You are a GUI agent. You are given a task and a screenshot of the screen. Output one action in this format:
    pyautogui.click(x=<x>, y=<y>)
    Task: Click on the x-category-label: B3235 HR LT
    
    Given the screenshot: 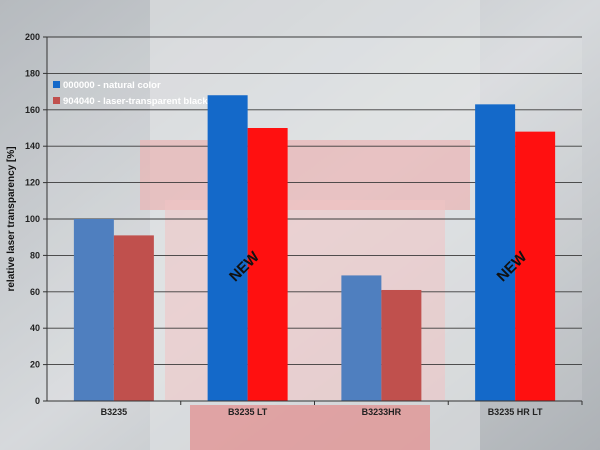 What is the action you would take?
    pyautogui.click(x=515, y=412)
    